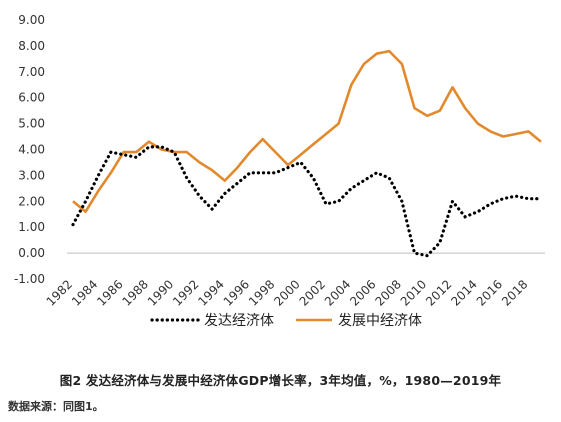  What do you see at coordinates (185, 292) in the screenshot?
I see `x-tick-label: 1992` at bounding box center [185, 292].